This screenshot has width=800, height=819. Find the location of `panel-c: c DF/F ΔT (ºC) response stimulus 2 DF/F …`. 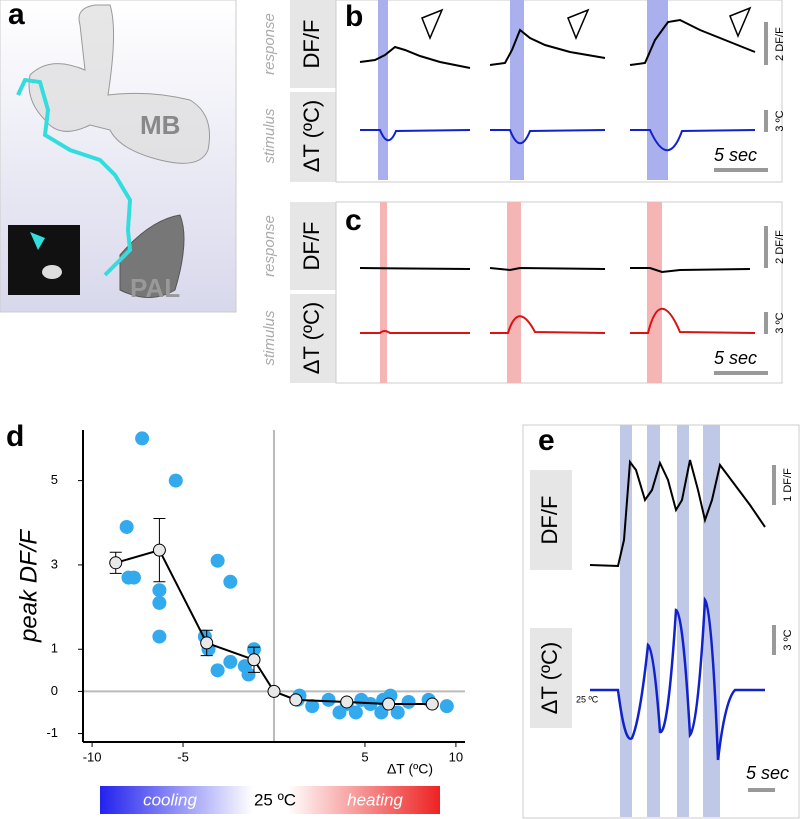

panel-c: c DF/F ΔT (ºC) response stimulus 2 DF/F … is located at coordinates (523, 292).